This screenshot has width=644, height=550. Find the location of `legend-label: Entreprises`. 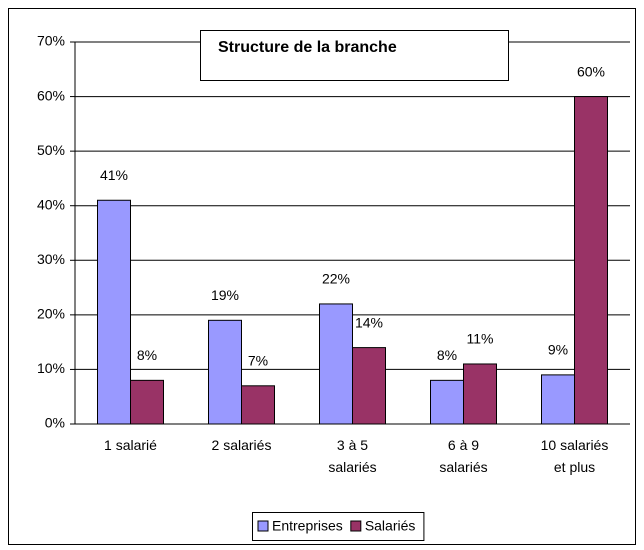

legend-label: Entreprises is located at coordinates (307, 526).